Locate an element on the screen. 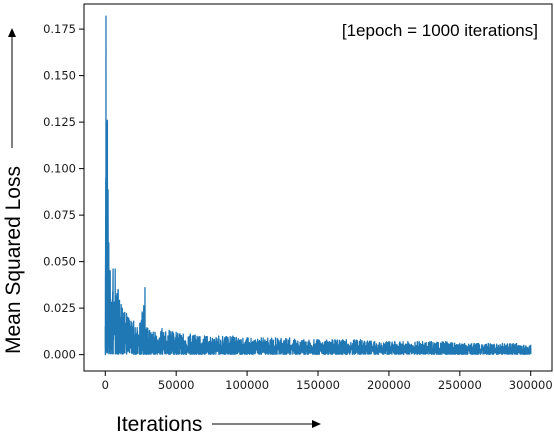 The image size is (554, 432). x-tick-label: 200000 is located at coordinates (389, 385).